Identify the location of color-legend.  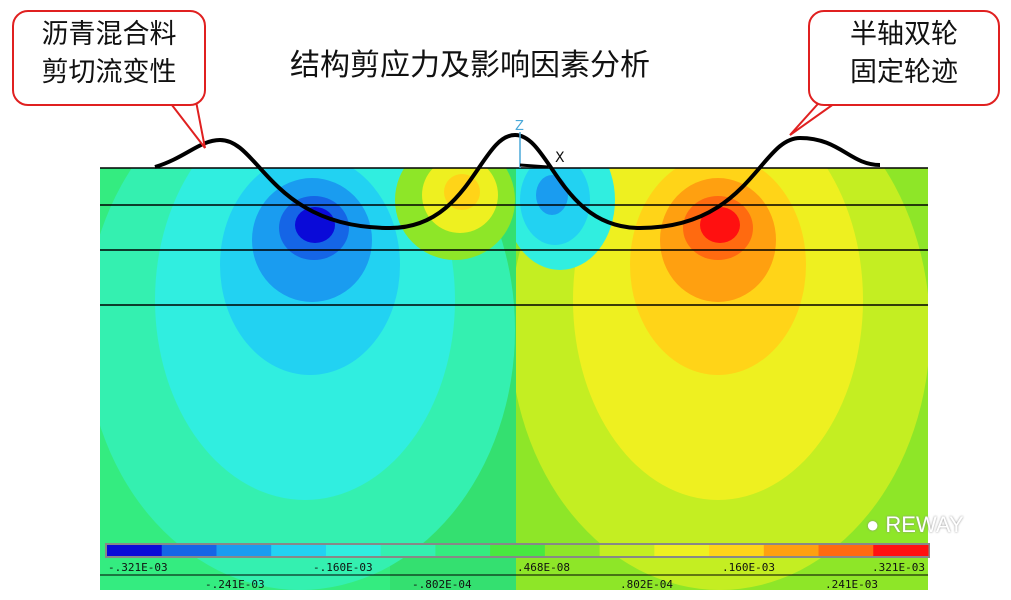
(518, 550).